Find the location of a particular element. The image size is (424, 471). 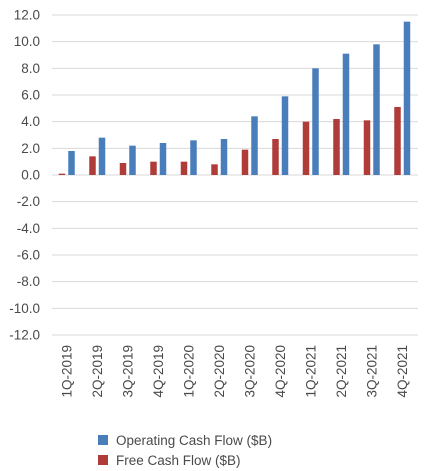

x-tick-label: 2Q-2019 is located at coordinates (97, 371).